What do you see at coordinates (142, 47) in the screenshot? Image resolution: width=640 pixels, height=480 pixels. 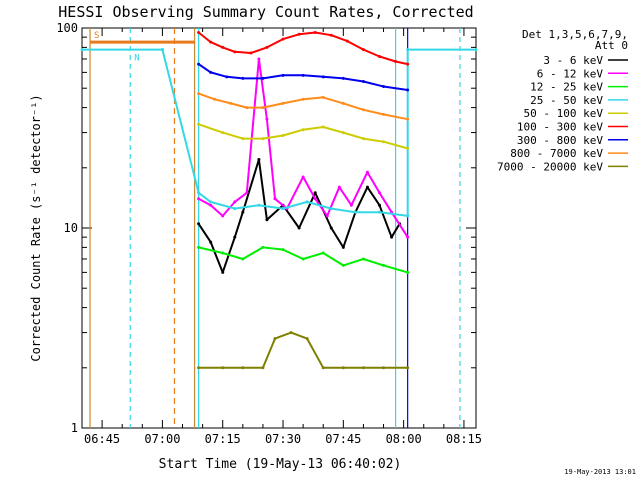 I see `annotation-layer: SN` at bounding box center [142, 47].